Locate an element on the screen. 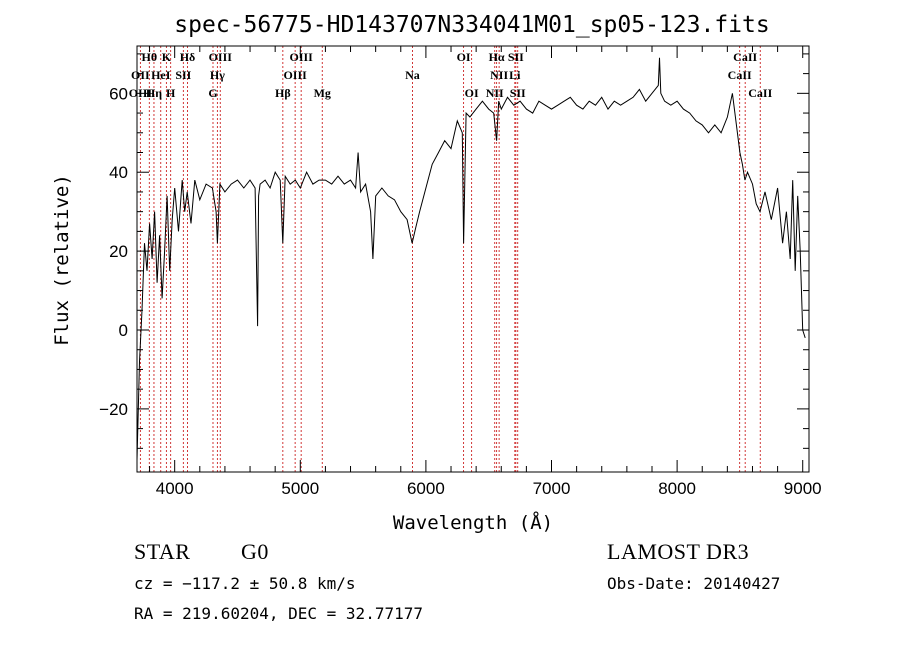 The width and height of the screenshot is (900, 649). x-axis-label: Wavelength (Å) is located at coordinates (473, 522).